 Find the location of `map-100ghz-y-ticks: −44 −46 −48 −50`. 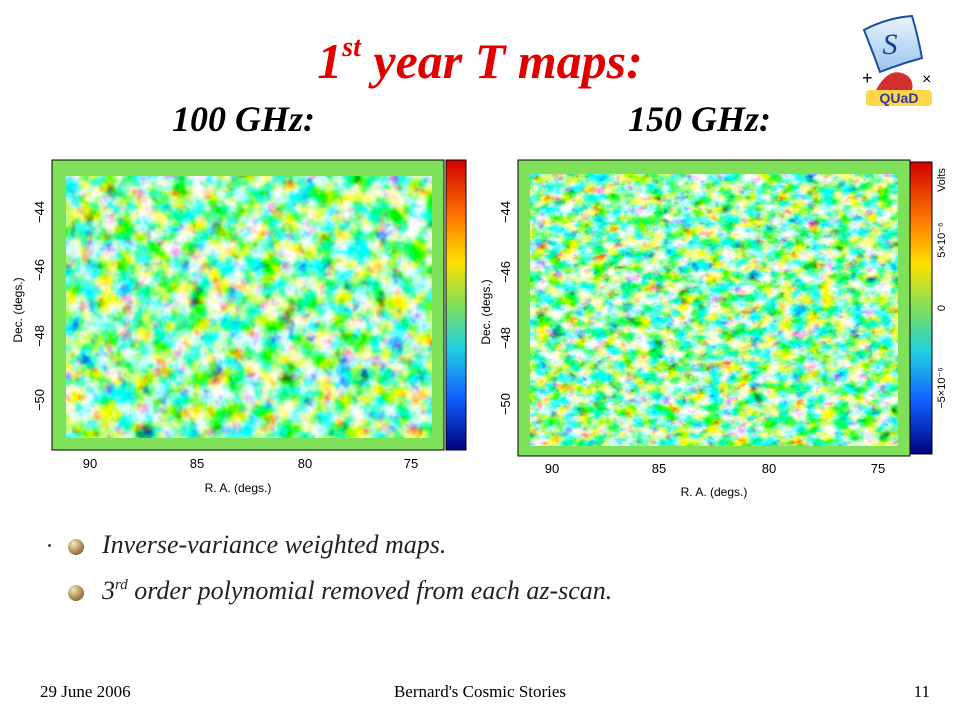

map-100ghz-y-ticks: −44 −46 −48 −50 is located at coordinates (39, 306).